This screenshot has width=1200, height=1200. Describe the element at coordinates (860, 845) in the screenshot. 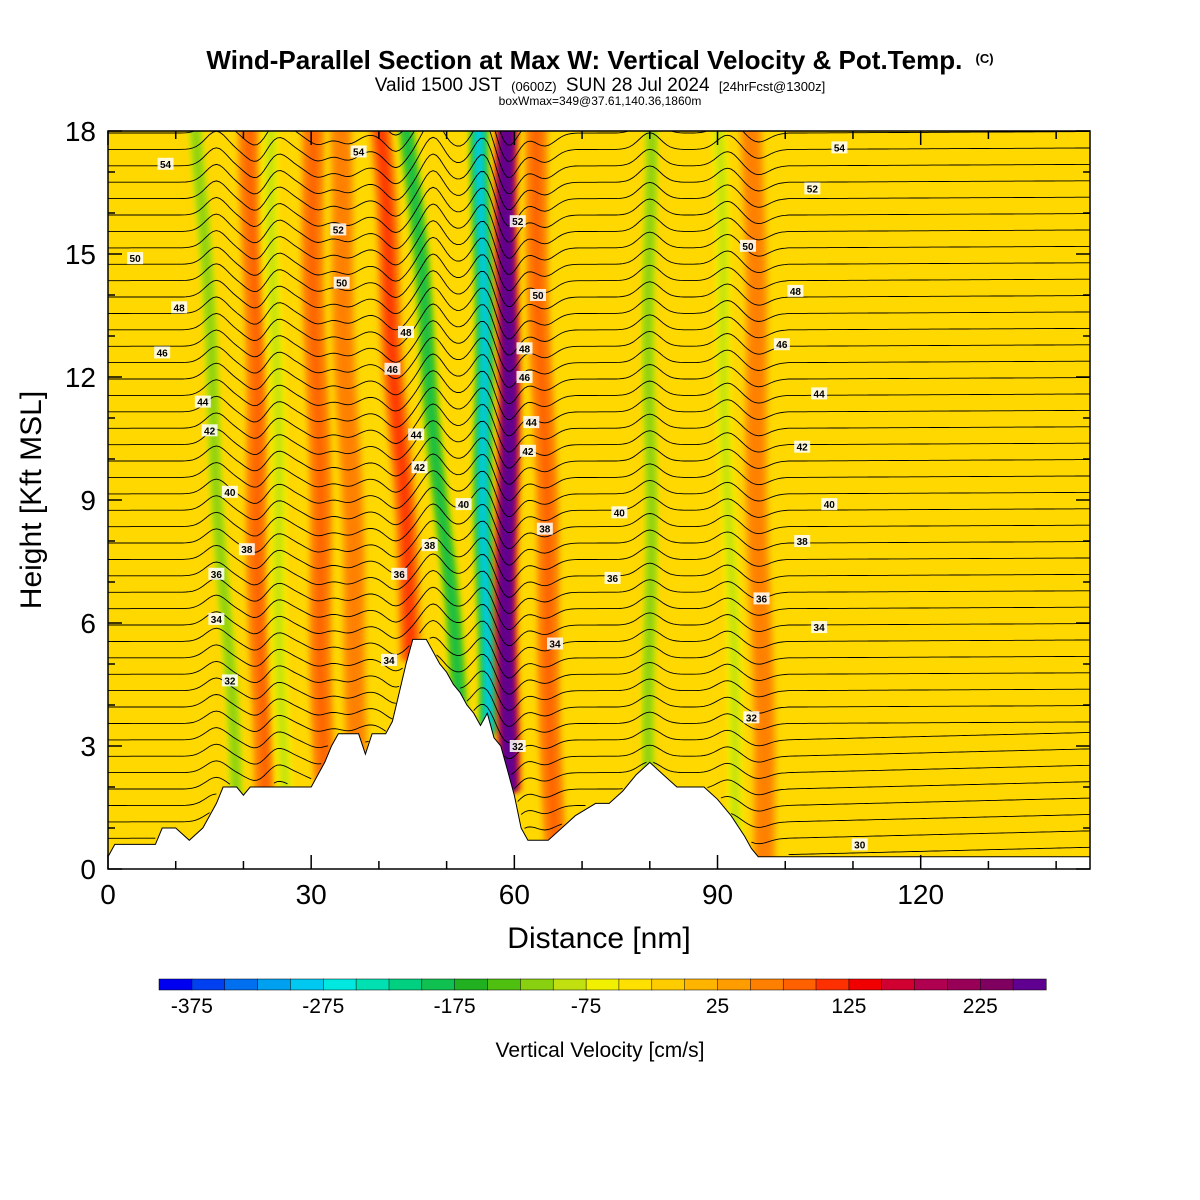

I see `svg-text: 30` at that location.